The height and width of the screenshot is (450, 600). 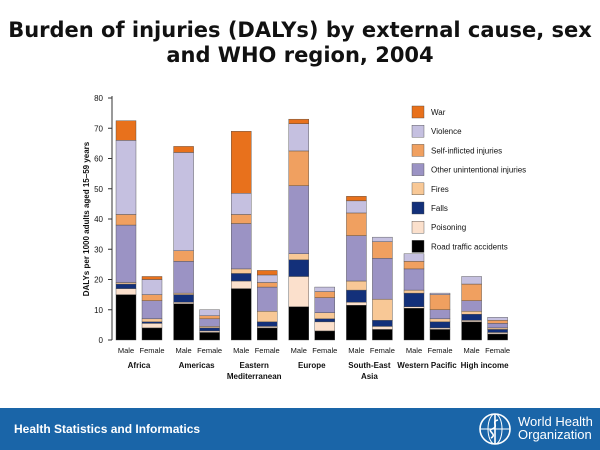 What do you see at coordinates (98, 249) in the screenshot?
I see `y-tick-label: 30` at bounding box center [98, 249].